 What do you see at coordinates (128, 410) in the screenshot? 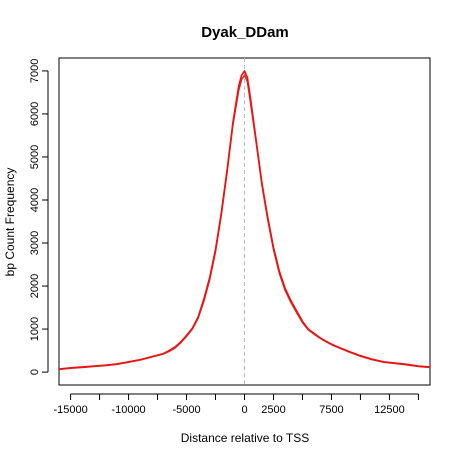
I see `x-tick-label: -10000` at bounding box center [128, 410].